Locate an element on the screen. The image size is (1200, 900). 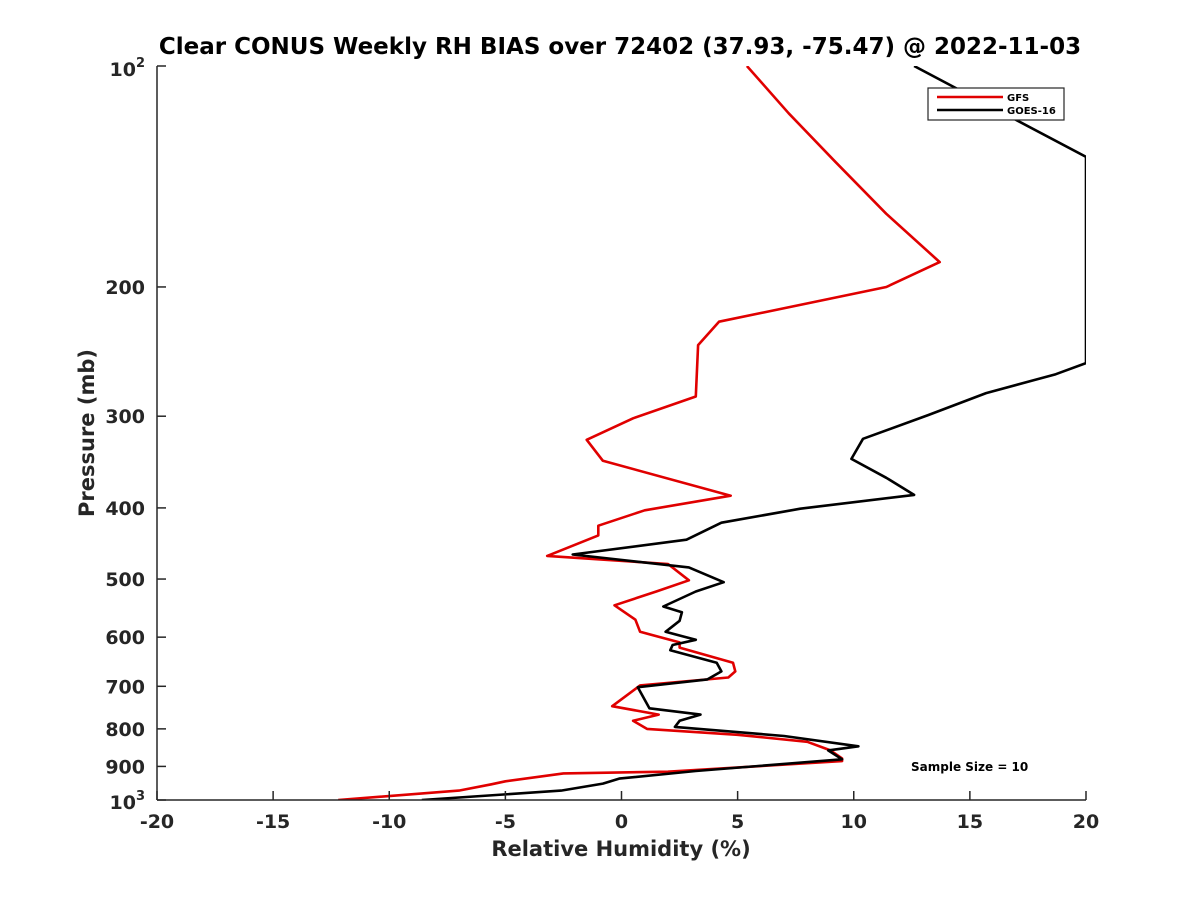
legend-label-goes-16: GOES-16 is located at coordinates (1031, 111).